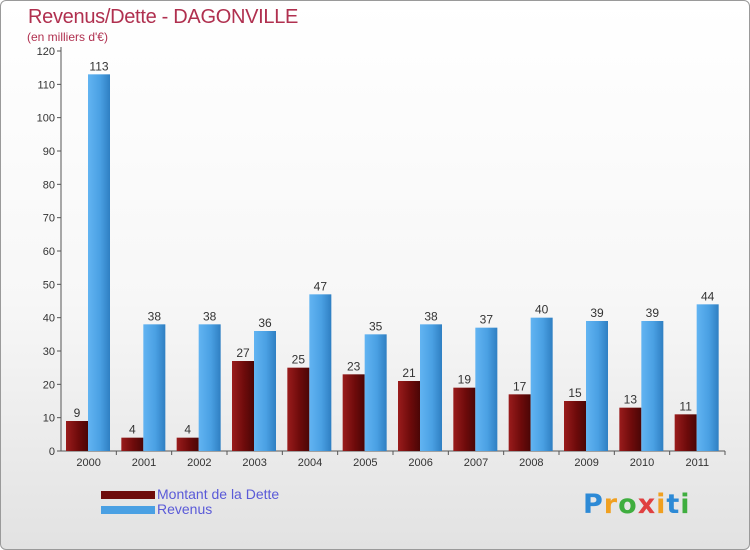 Image resolution: width=750 pixels, height=550 pixels. What do you see at coordinates (409, 373) in the screenshot?
I see `data-label: 21` at bounding box center [409, 373].